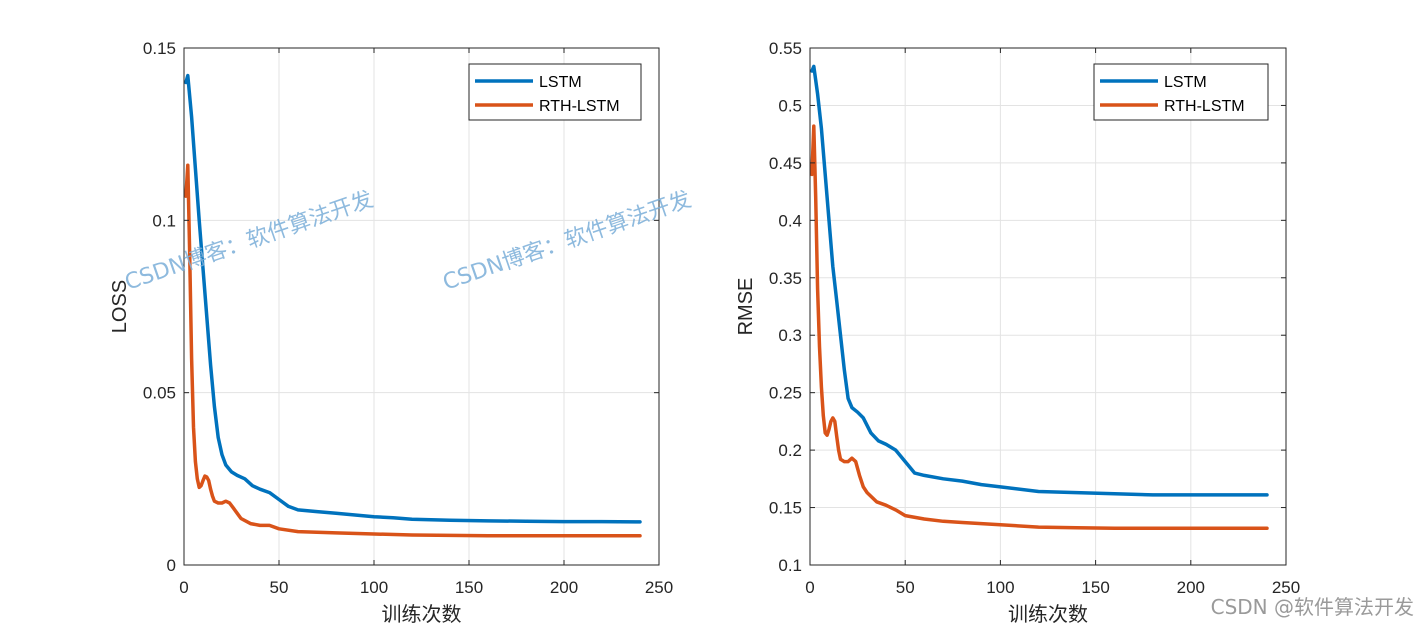 This screenshot has width=1421, height=634. I want to click on loss-legend-label-rth-lstm: RTH-LSTM, so click(579, 106).